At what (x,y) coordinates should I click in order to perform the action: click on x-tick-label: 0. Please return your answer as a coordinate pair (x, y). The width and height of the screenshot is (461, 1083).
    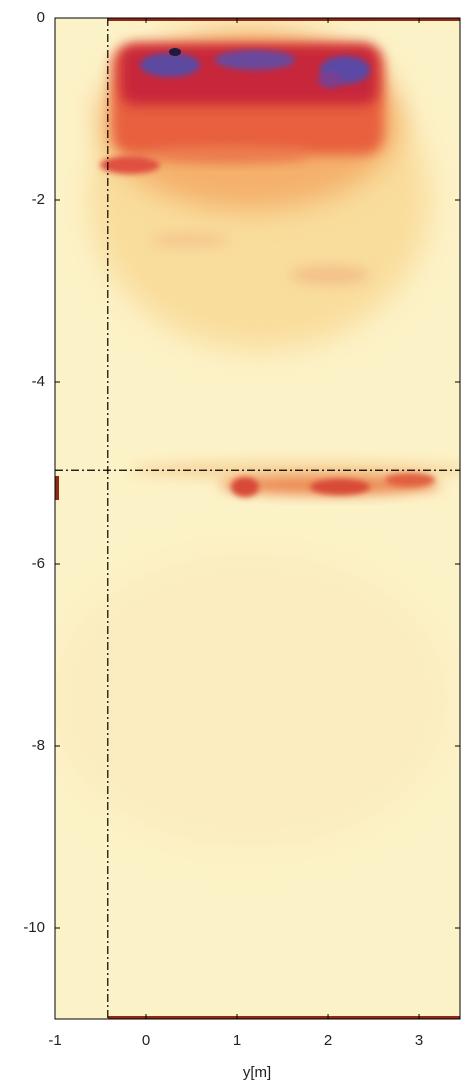
    Looking at the image, I should click on (146, 1040).